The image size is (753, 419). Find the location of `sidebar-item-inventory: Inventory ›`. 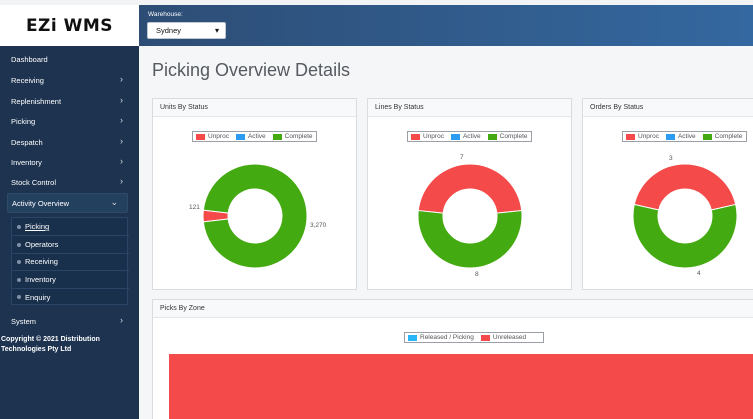

sidebar-item-inventory: Inventory › is located at coordinates (69, 162).